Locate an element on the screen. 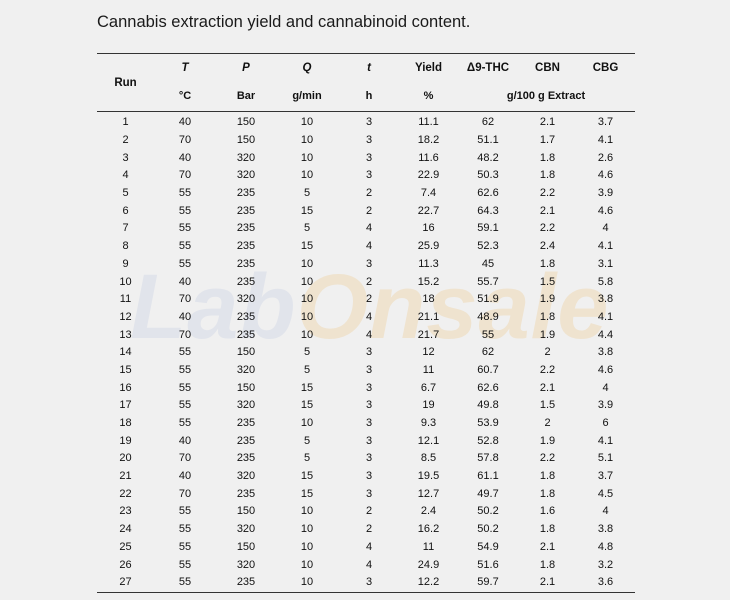 Image resolution: width=730 pixels, height=600 pixels. table-row: 3 40 320 10 3 11.6 48.2 1.8 2.6 is located at coordinates (366, 158).